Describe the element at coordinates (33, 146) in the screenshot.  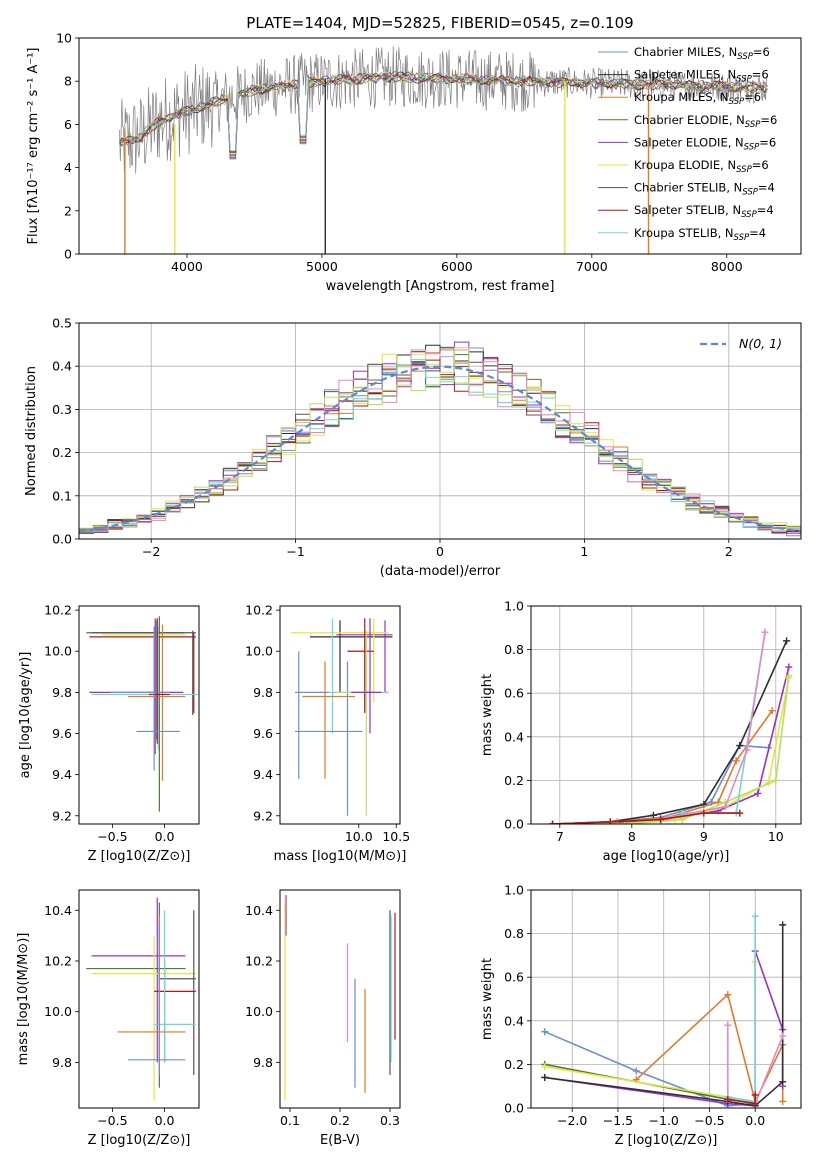
I see `y-axis-label: Flux [fλ10⁻¹⁷ erg cm⁻² s⁻¹ A⁻¹]` at that location.